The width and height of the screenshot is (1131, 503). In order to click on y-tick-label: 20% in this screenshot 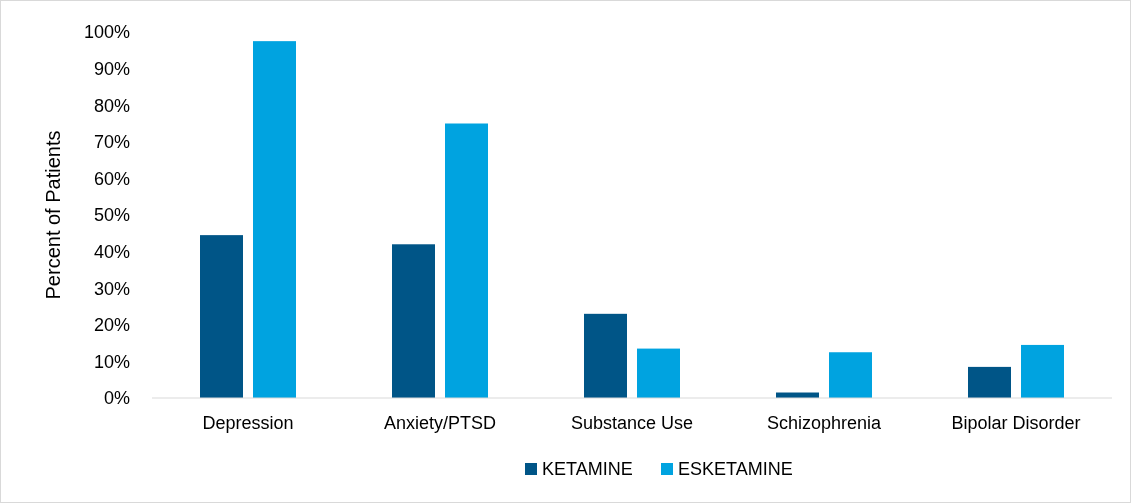, I will do `click(111, 325)`.